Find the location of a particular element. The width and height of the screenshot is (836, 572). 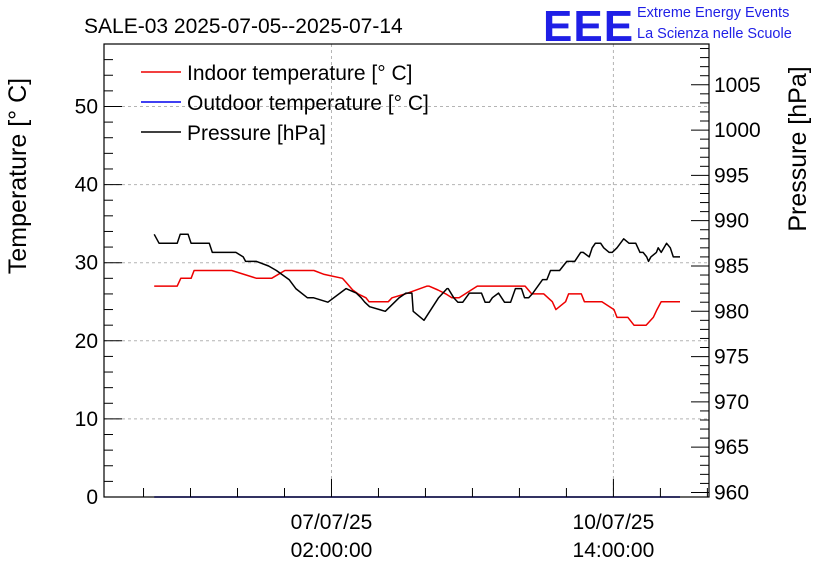

y-tick-label: 50 is located at coordinates (86, 106).